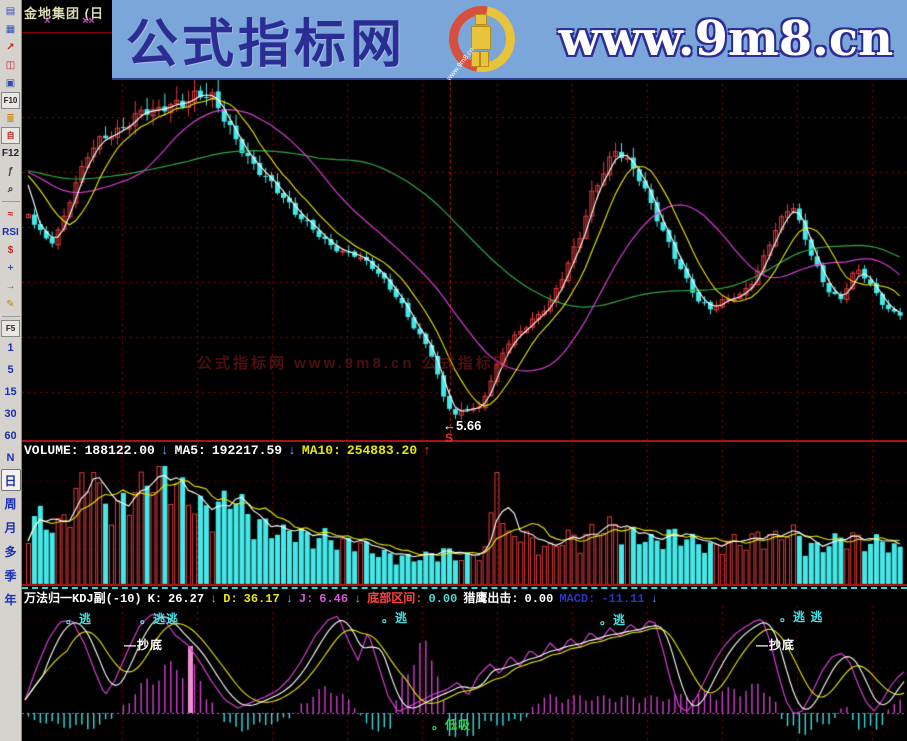 This screenshot has width=907, height=741. What do you see at coordinates (10, 328) in the screenshot?
I see `f5-button: F5` at bounding box center [10, 328].